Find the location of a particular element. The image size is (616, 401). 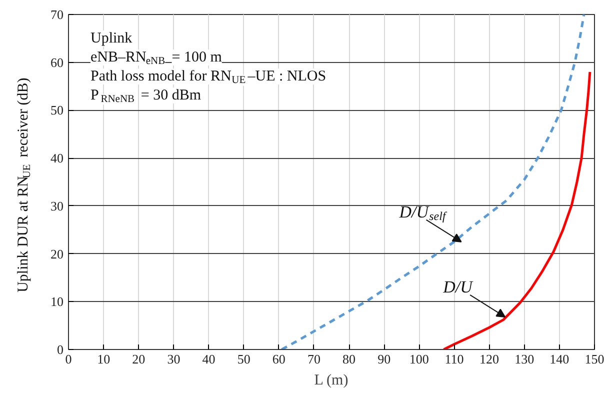

x-tick-label: 30 is located at coordinates (173, 359).